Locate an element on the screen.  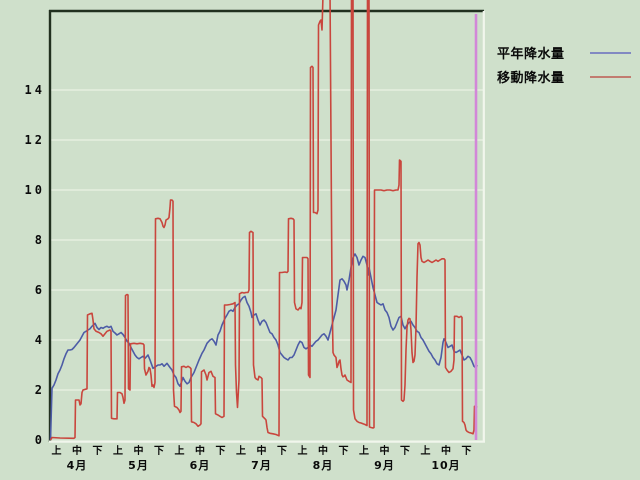
y-axis-label-14: 14 is located at coordinates (34, 90).